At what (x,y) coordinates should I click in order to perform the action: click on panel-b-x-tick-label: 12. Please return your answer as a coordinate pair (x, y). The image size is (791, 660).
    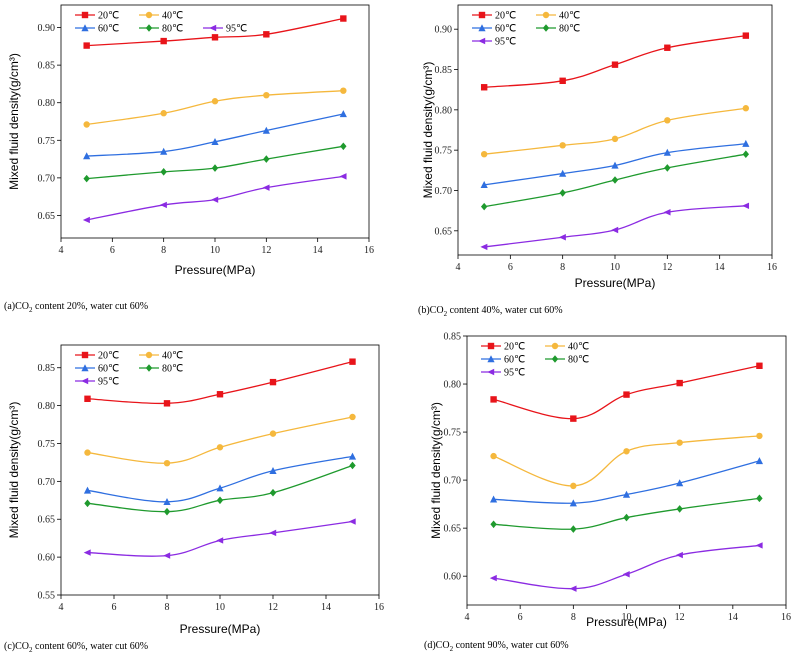
    Looking at the image, I should click on (667, 267).